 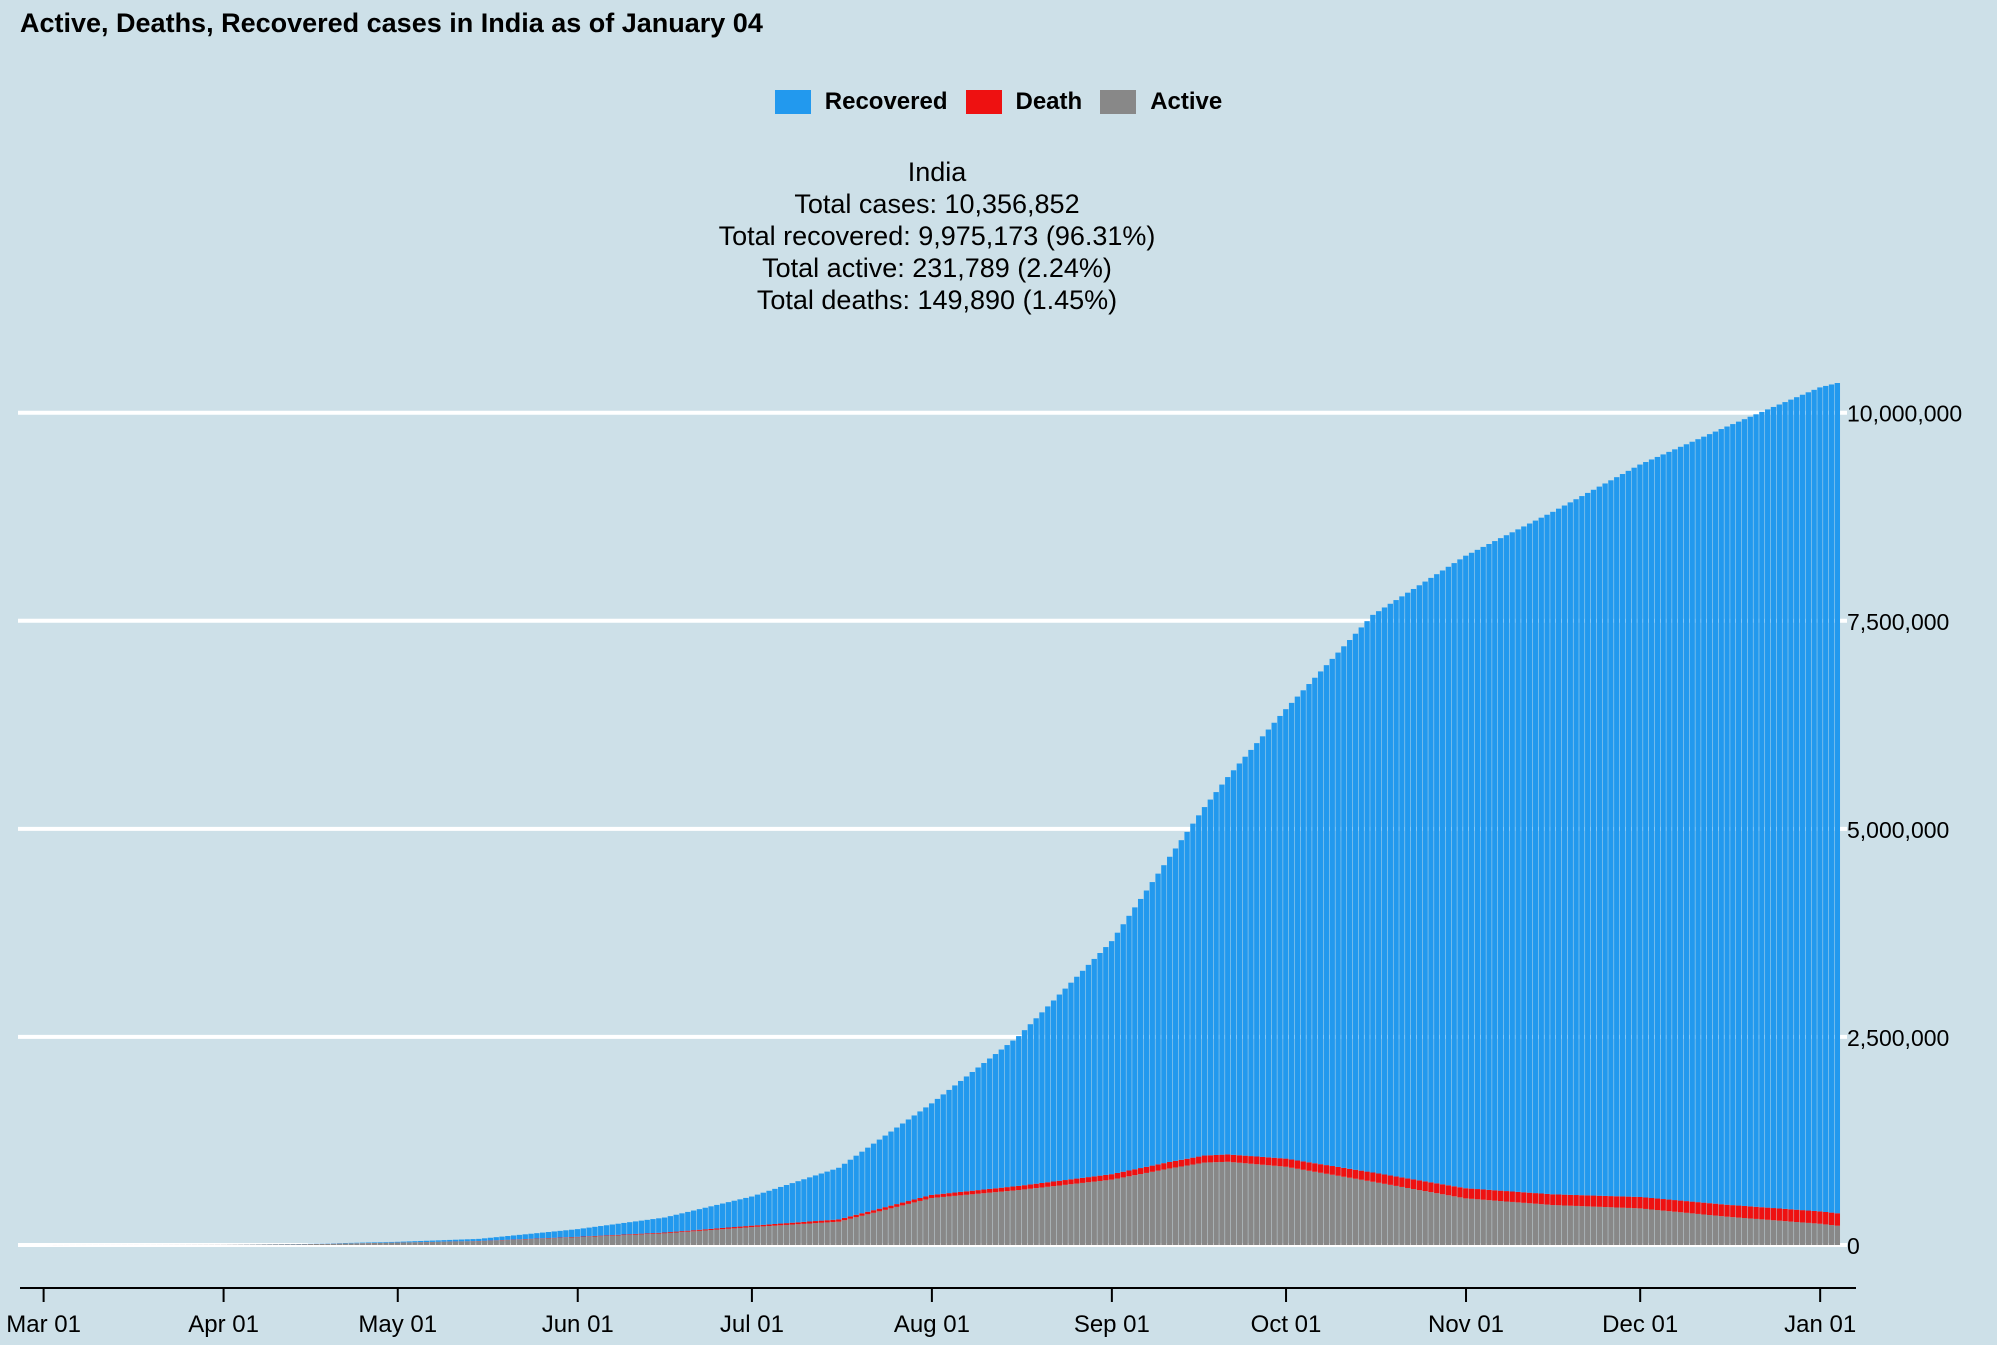 What do you see at coordinates (886, 101) in the screenshot?
I see `legend-label-recovered: Recovered` at bounding box center [886, 101].